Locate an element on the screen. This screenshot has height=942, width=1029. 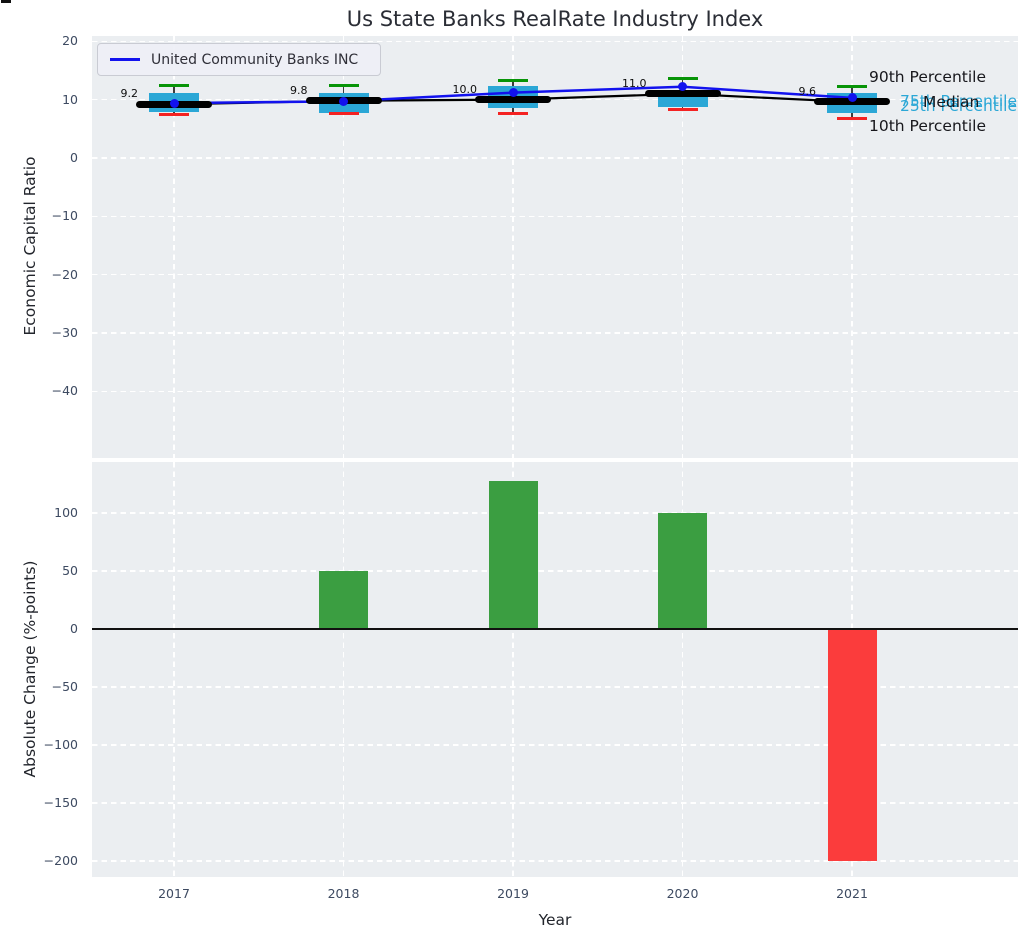
x-axis-label: Year is located at coordinates (555, 920).